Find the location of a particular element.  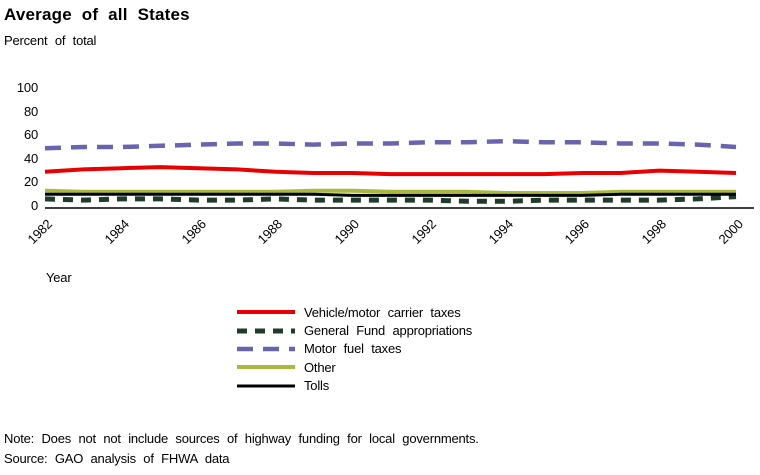

legend-item-other: Other is located at coordinates (354, 367).